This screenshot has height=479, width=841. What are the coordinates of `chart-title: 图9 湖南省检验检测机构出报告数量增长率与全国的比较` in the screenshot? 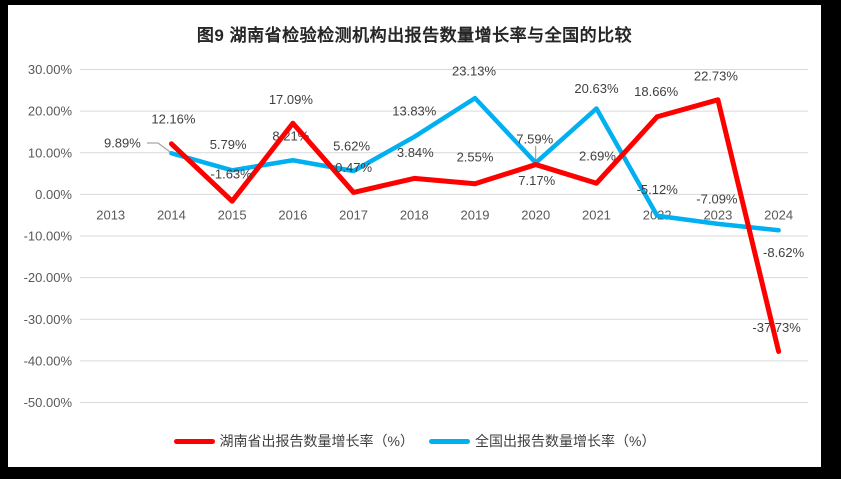 It's located at (414, 35).